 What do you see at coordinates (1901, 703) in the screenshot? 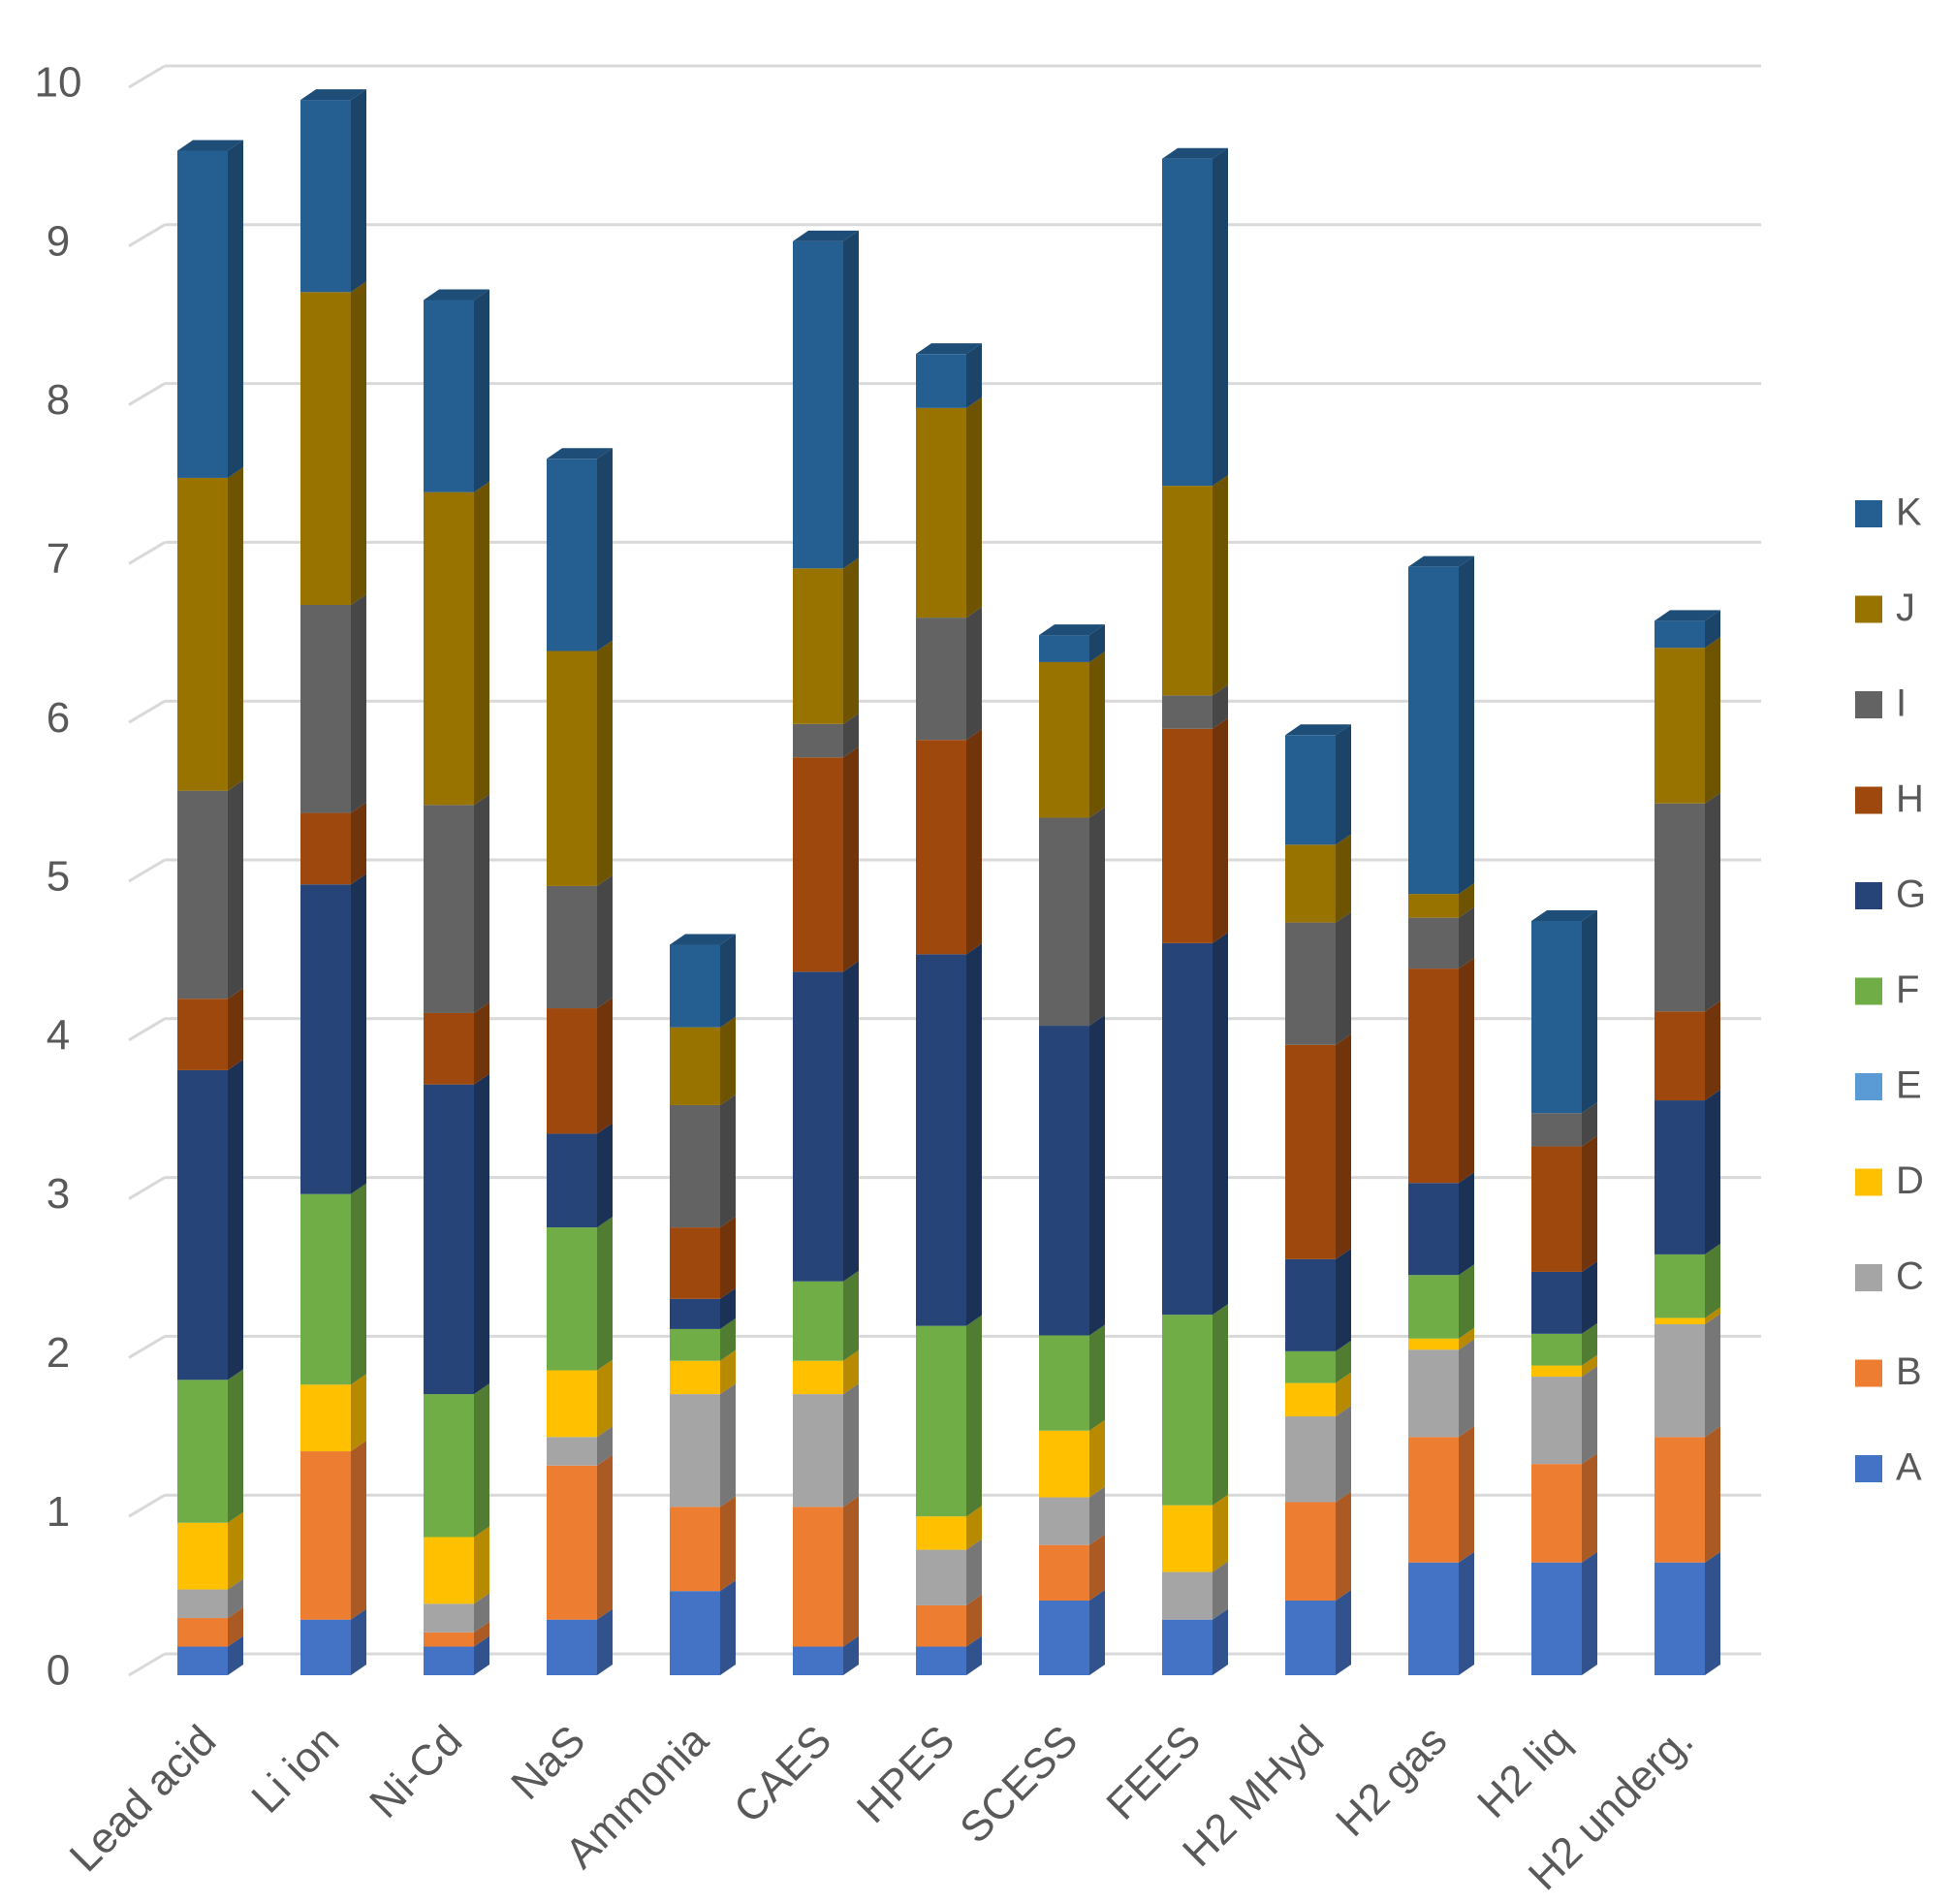
I see `legend-label: I` at bounding box center [1901, 703].